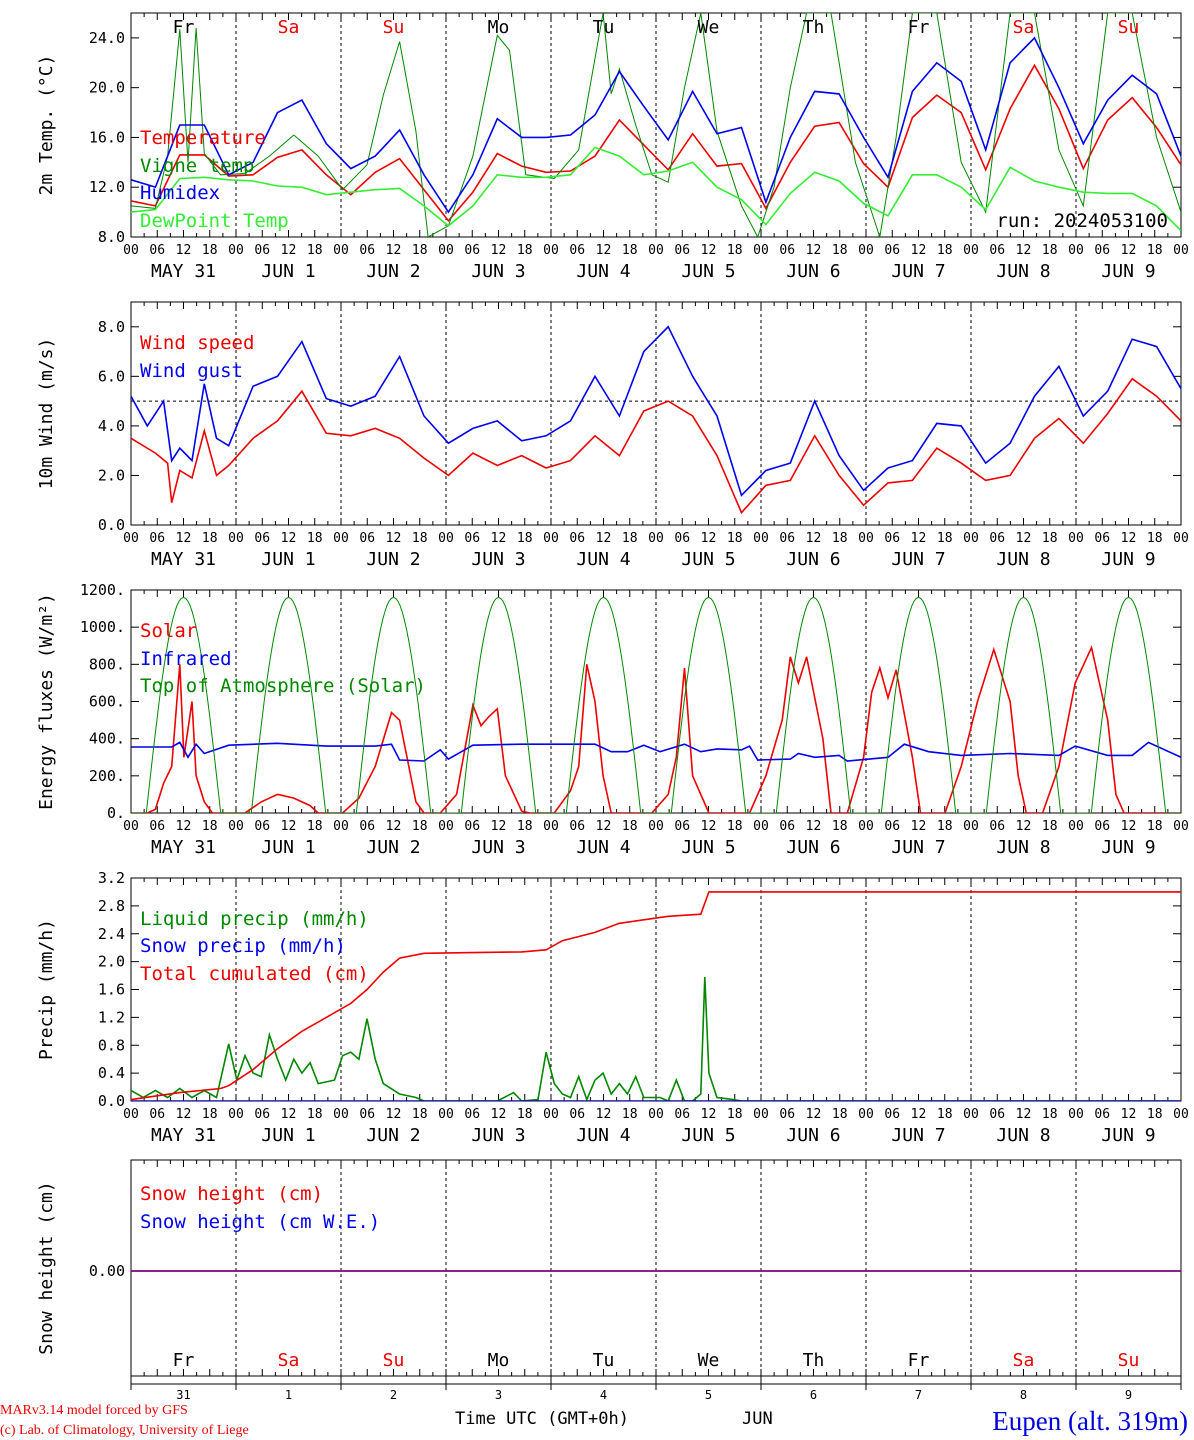 The width and height of the screenshot is (1194, 1440). Describe the element at coordinates (813, 1135) in the screenshot. I see `date-label: JUN 6` at that location.